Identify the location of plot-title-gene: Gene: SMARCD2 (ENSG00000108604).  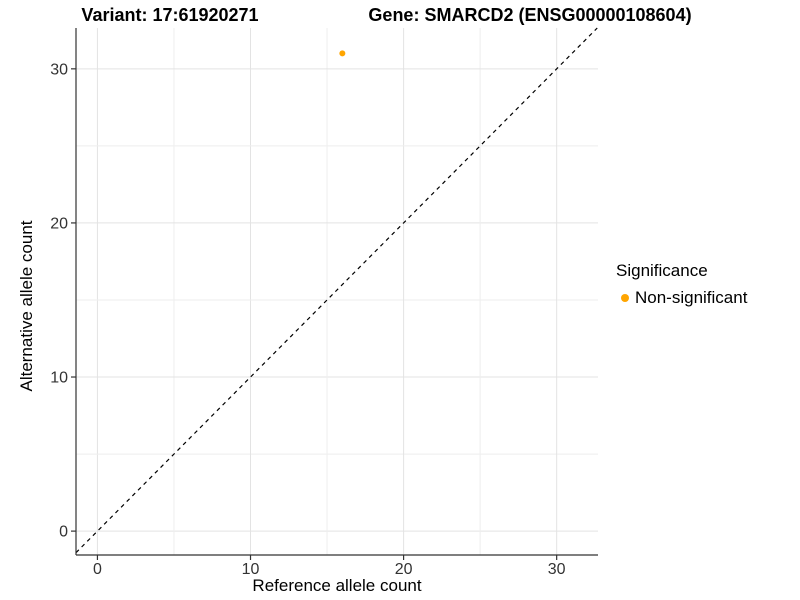
(530, 15).